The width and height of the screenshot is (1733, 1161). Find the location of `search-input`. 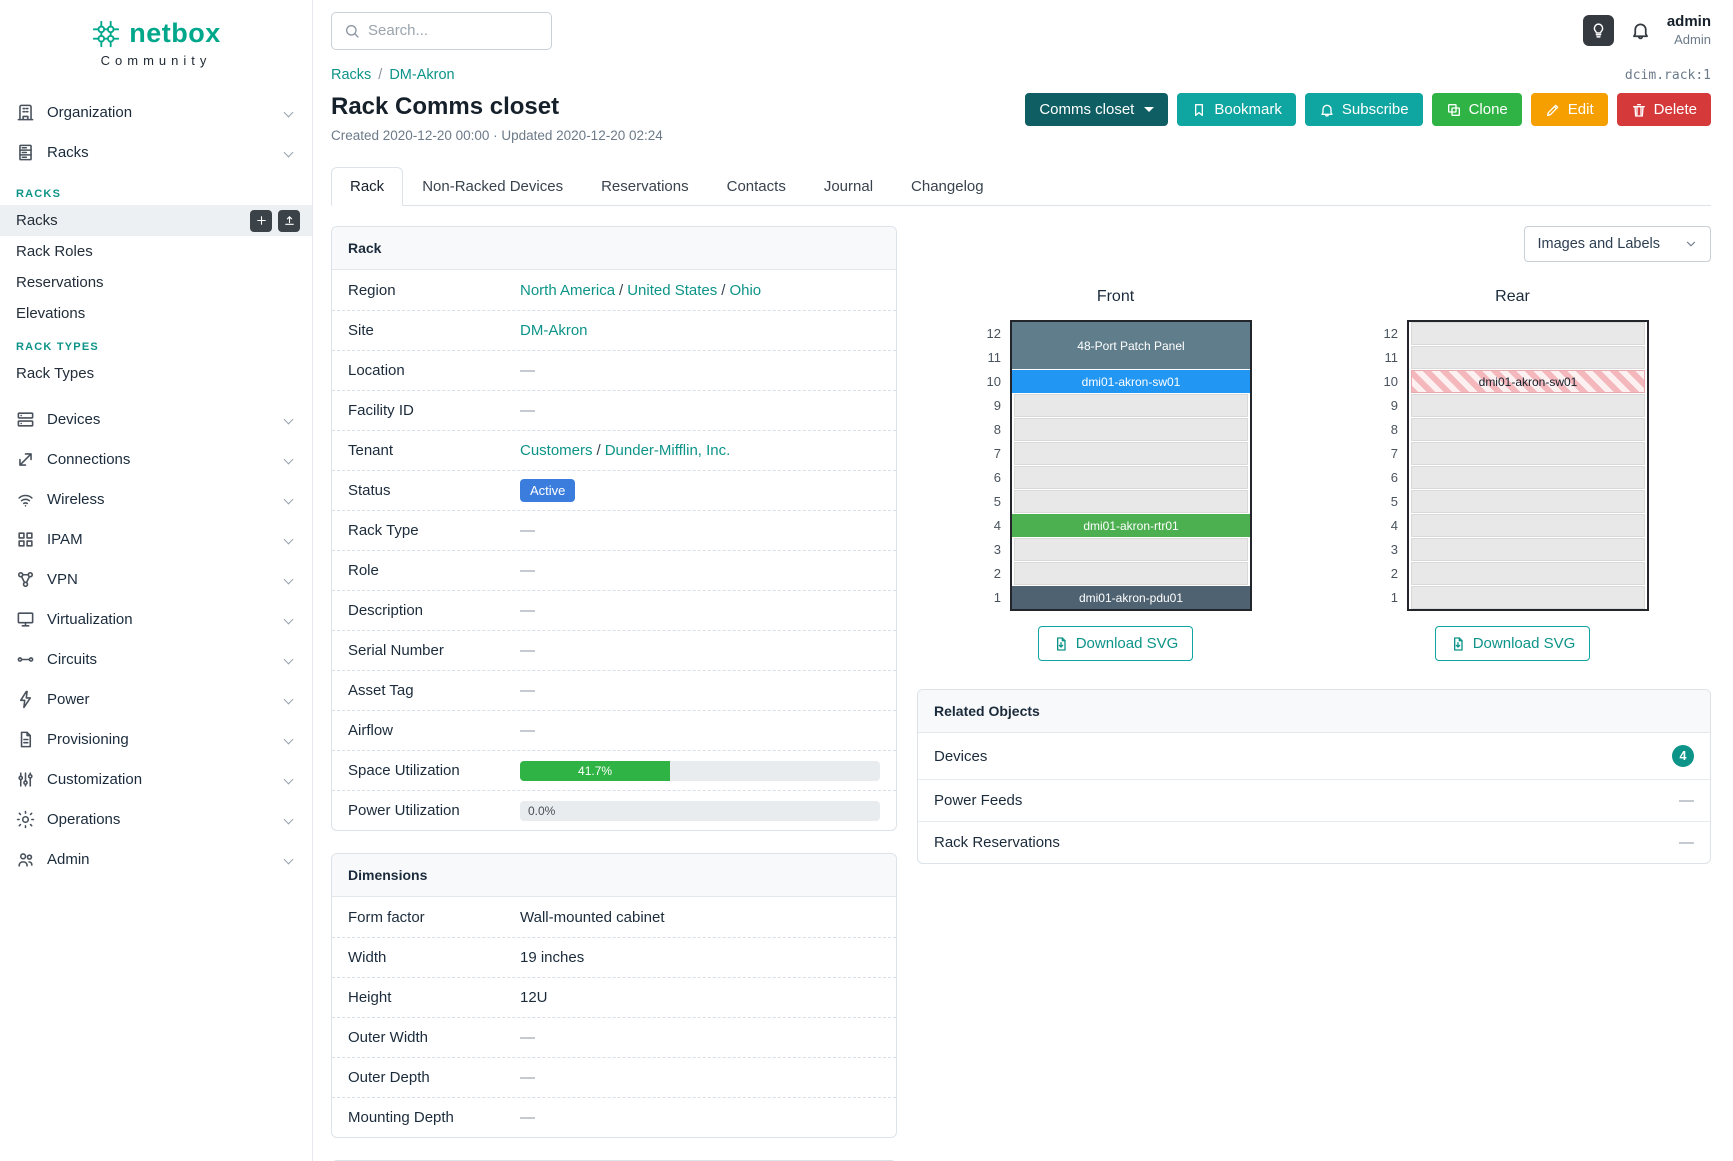

search-input is located at coordinates (453, 30).